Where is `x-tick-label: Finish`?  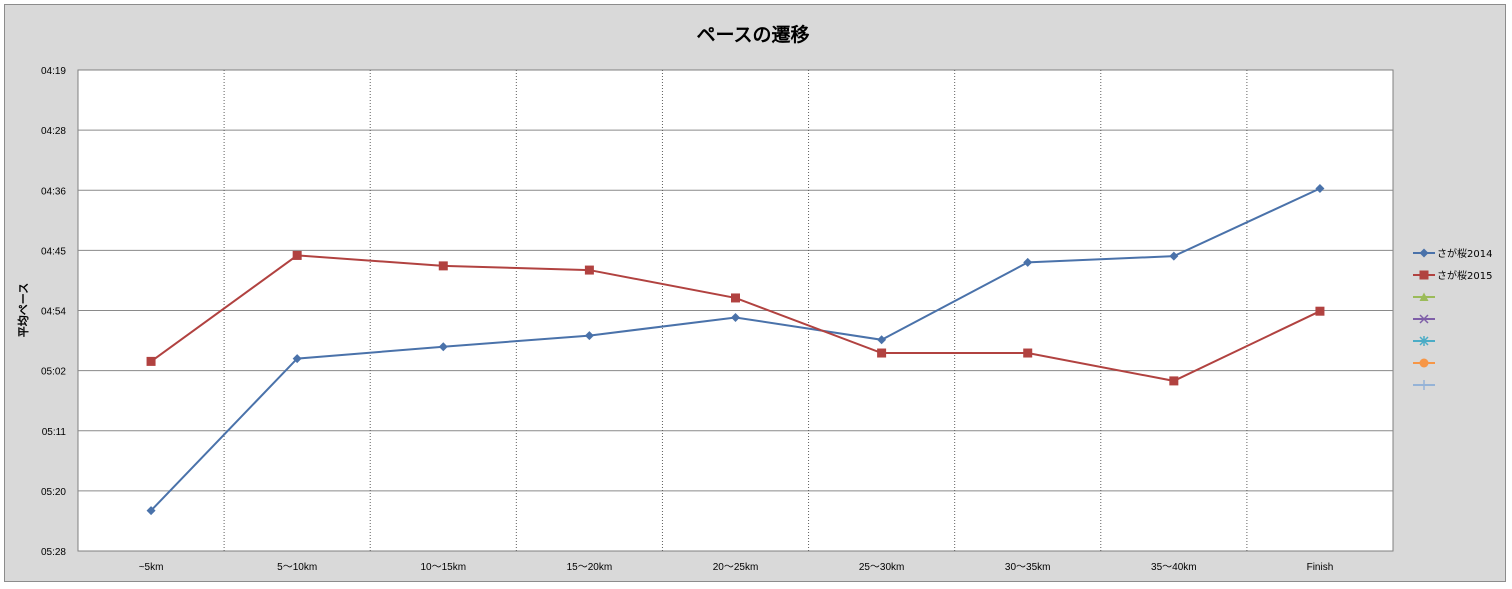 x-tick-label: Finish is located at coordinates (1320, 567).